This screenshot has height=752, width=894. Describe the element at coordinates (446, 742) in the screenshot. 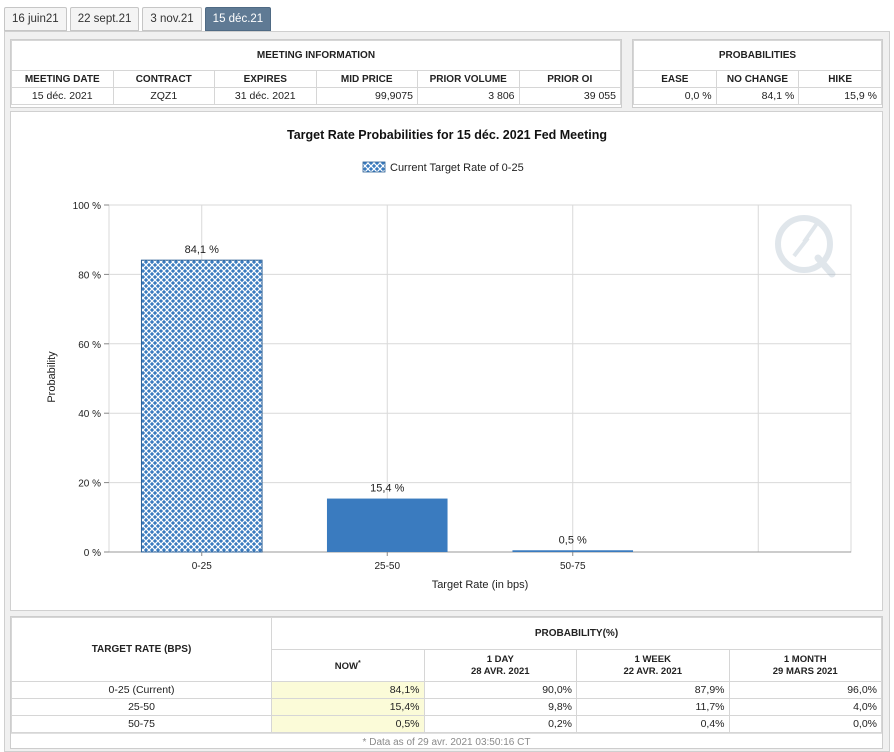

I see `data-timestamp-note: * Data as of 29 avr. 2021 03:50:16 CT` at that location.